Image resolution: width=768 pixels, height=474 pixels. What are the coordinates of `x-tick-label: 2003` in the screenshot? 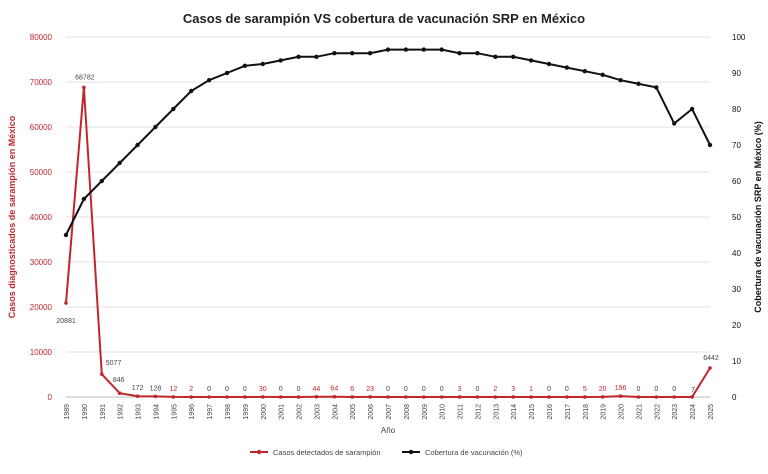 It's located at (317, 412).